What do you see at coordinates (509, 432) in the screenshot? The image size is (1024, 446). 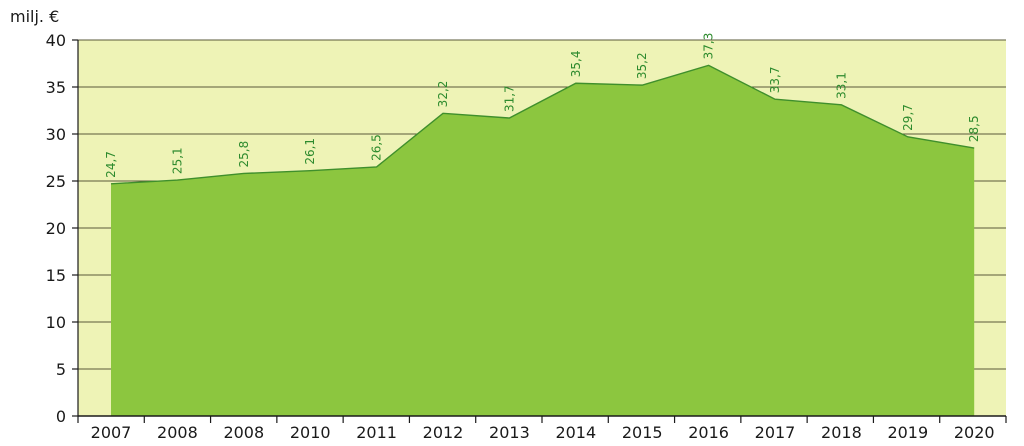 I see `x-tick-label: 2013` at bounding box center [509, 432].